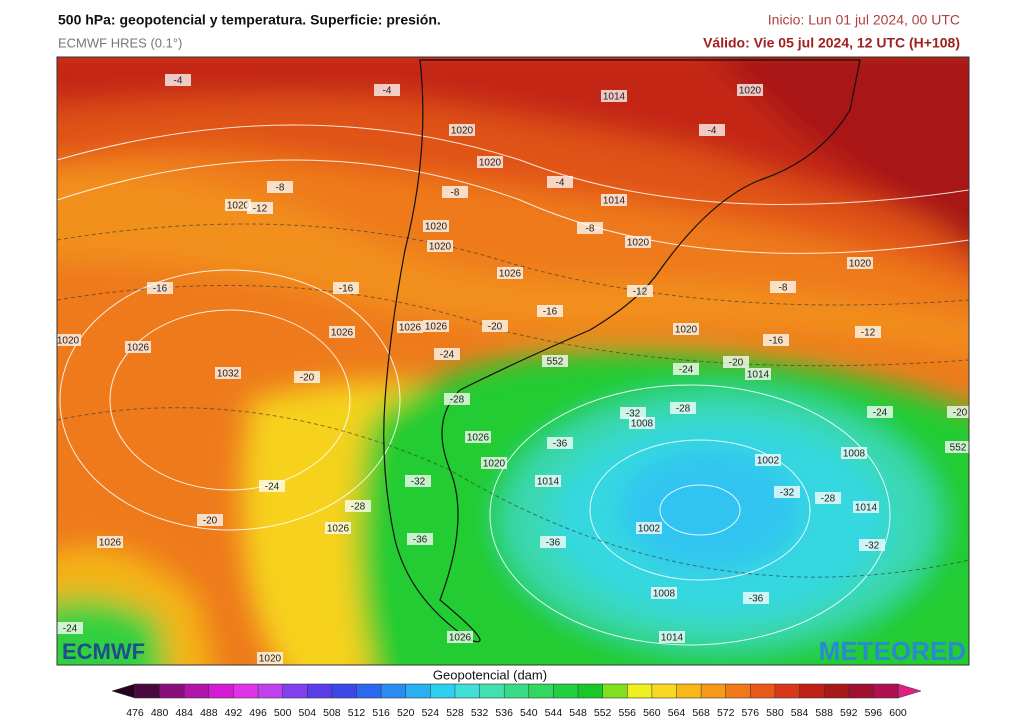 The image size is (1024, 725). What do you see at coordinates (831, 43) in the screenshot?
I see `valid-time: Válido: Vie 05 jul 2024, 12 UTC (H+108)` at bounding box center [831, 43].